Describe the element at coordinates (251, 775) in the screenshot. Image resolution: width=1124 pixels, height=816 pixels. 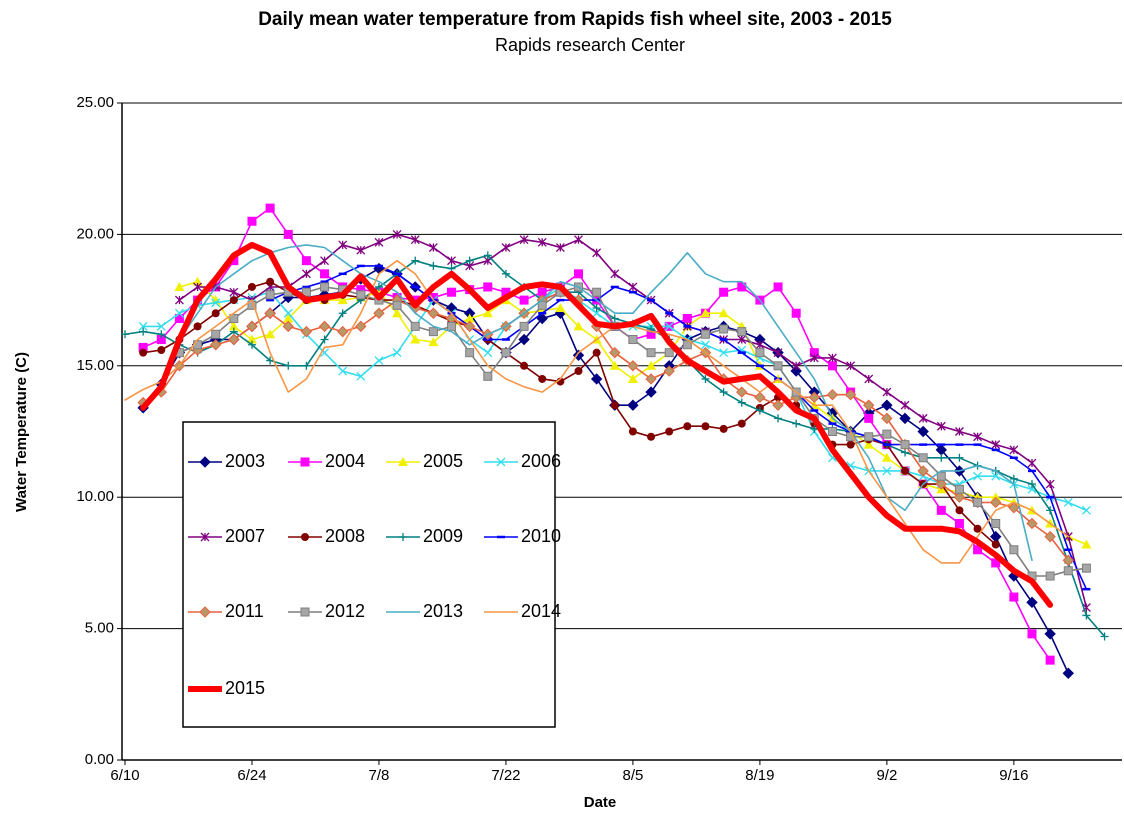
I see `x-tick-label: 6/24` at that location.